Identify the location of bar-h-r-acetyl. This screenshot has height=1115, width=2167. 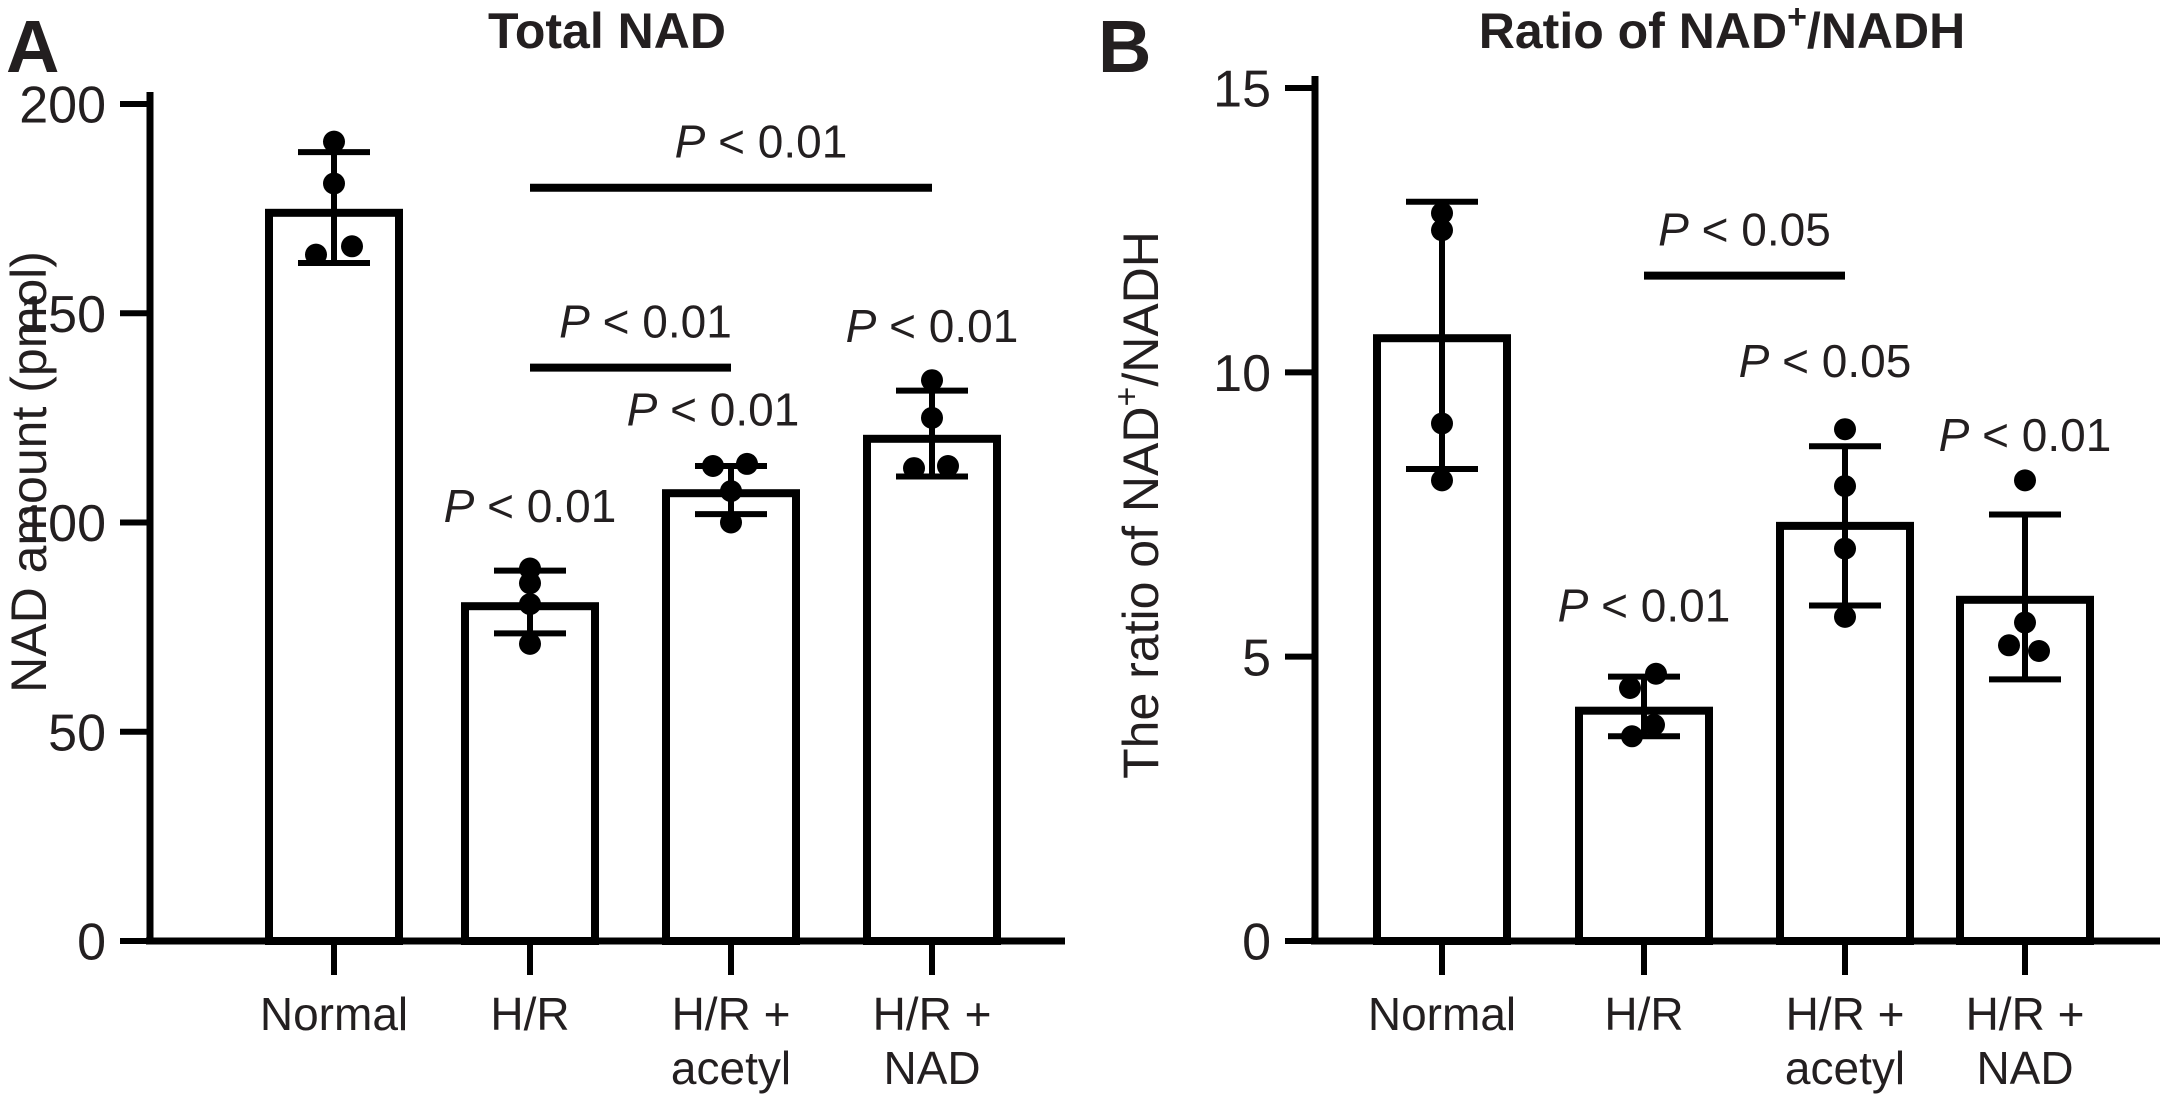
(731, 717).